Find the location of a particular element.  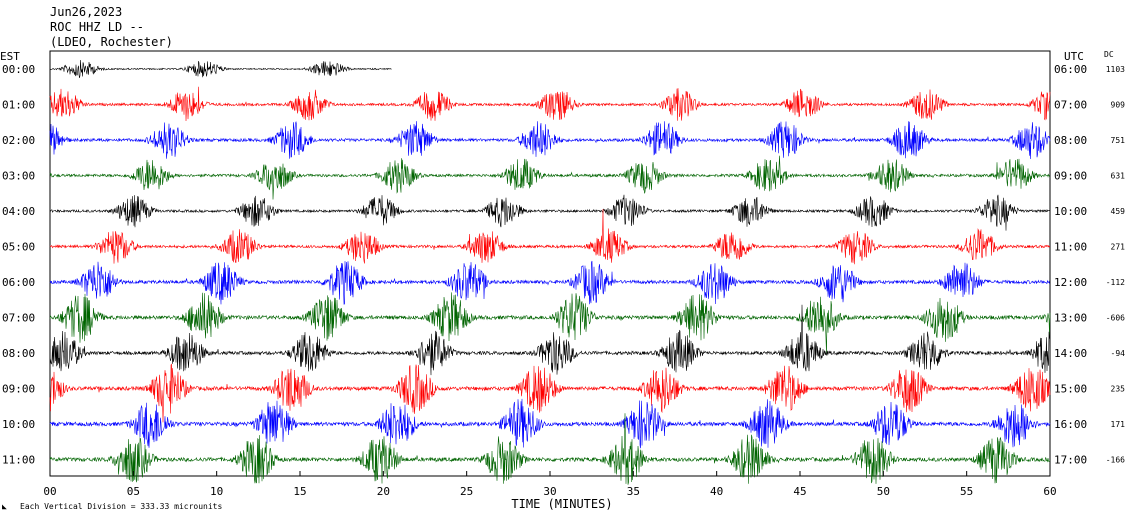

dc-label: 1103 is located at coordinates (1115, 69).